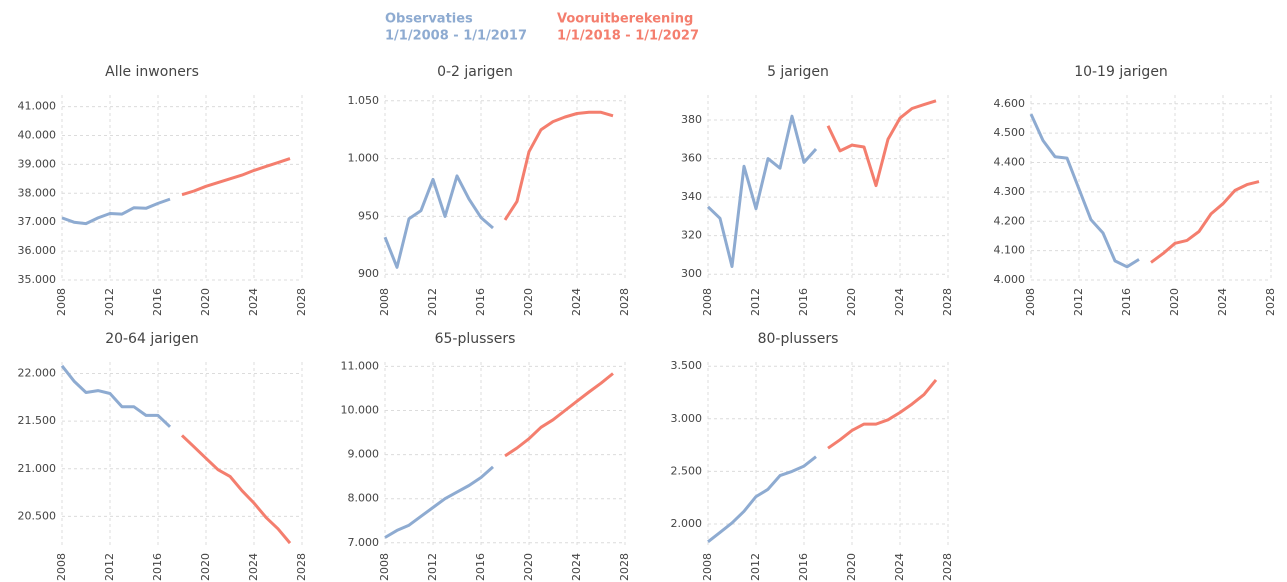  Describe the element at coordinates (152, 72) in the screenshot. I see `chart-title: Alle inwoners` at that location.